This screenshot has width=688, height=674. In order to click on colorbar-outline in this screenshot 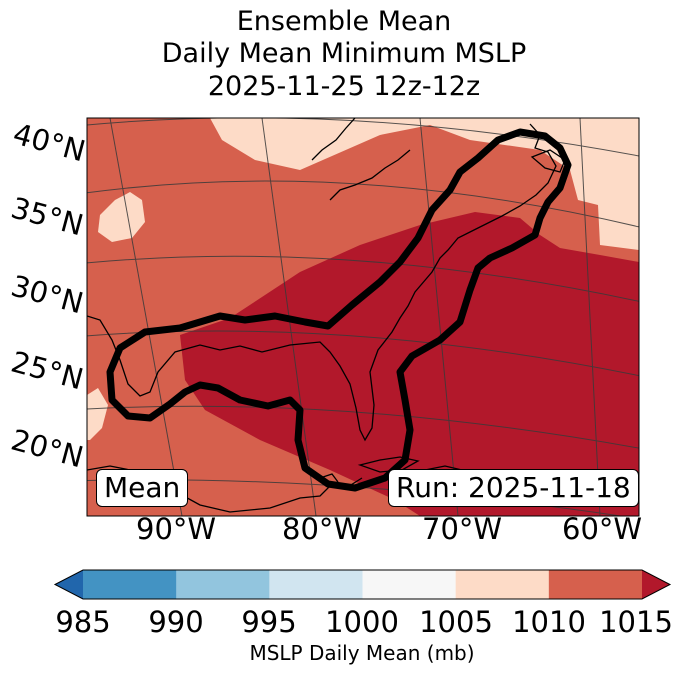, I will do `click(362, 584)`.